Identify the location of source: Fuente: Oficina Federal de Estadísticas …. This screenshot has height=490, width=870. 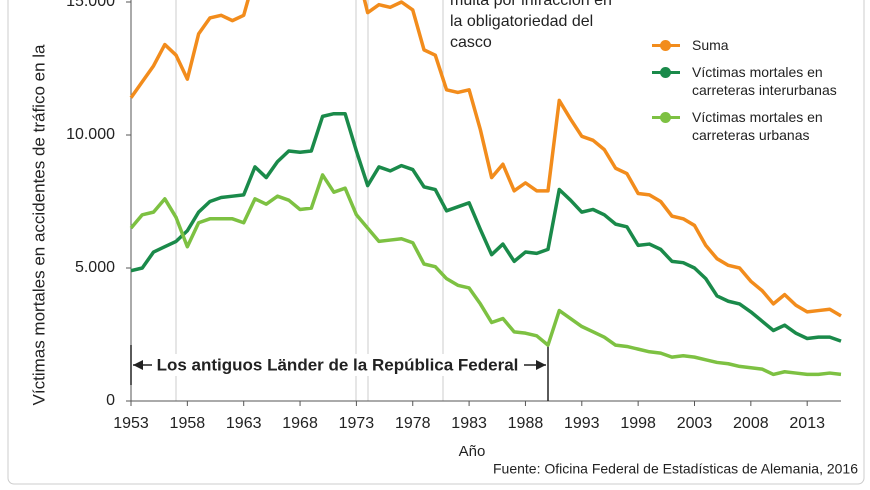
(675, 469).